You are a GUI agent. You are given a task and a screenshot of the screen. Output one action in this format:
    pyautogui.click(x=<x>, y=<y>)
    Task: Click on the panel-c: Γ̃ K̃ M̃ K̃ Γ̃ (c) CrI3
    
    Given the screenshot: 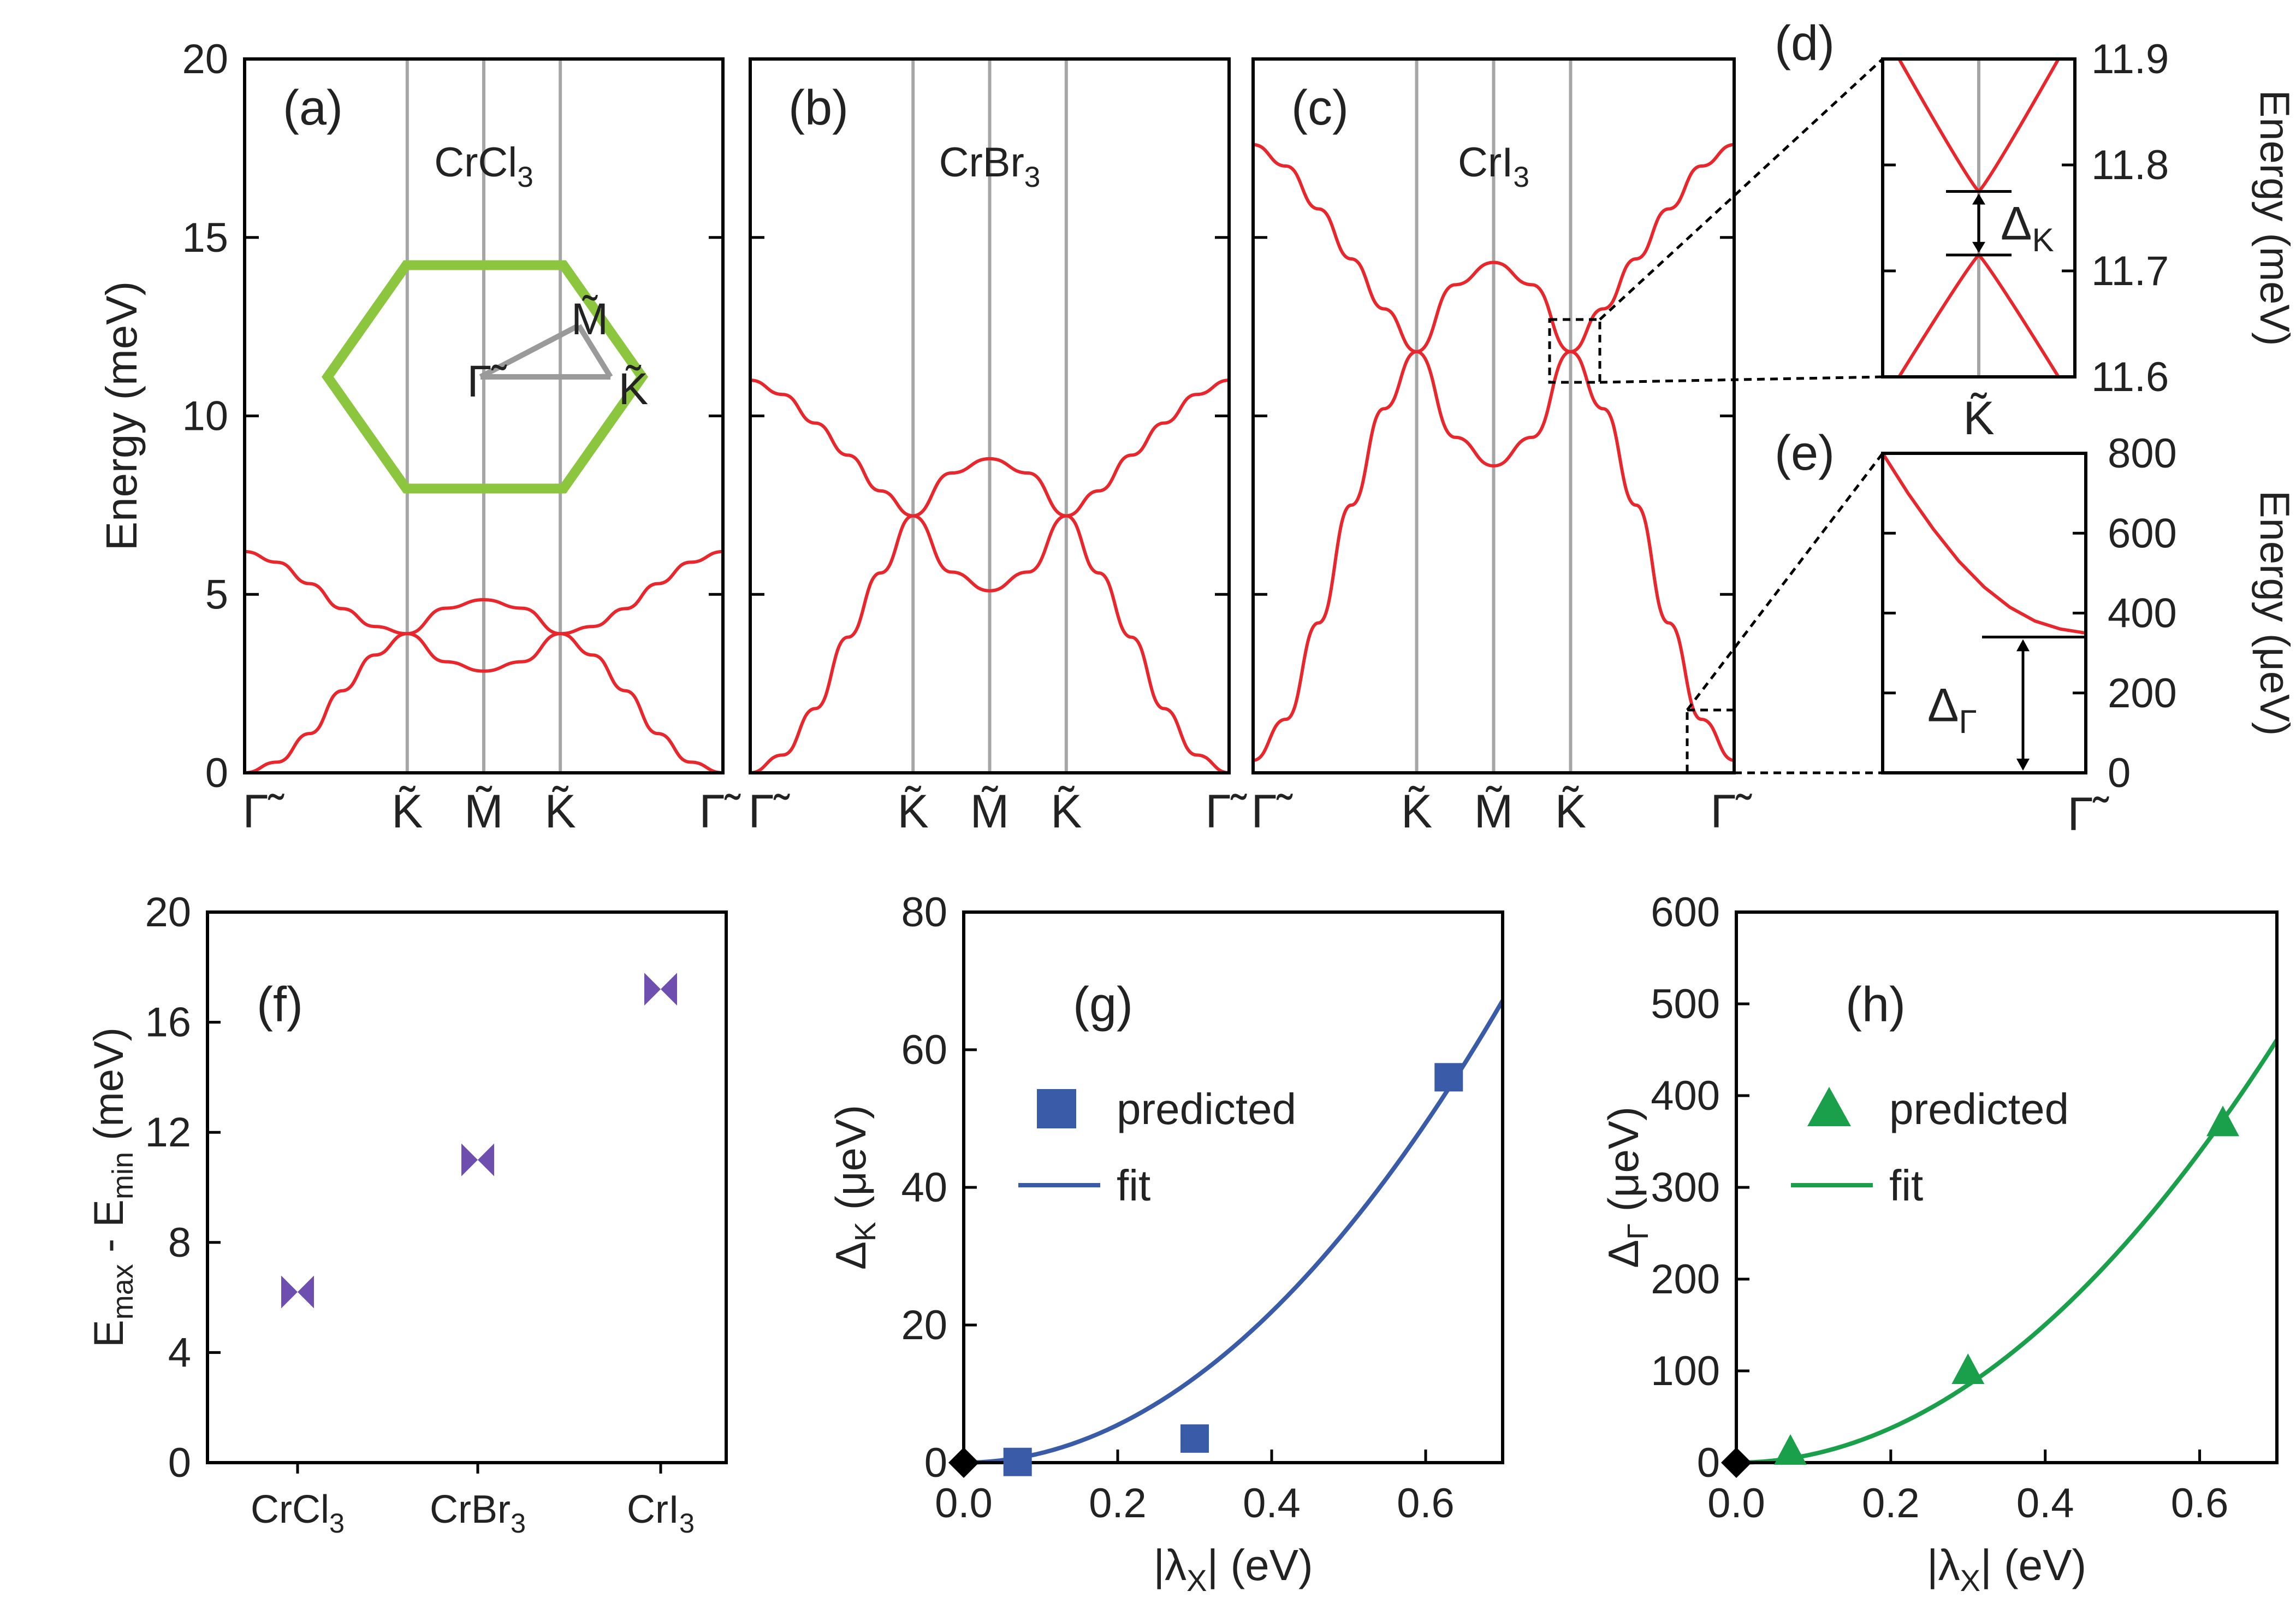 What is the action you would take?
    pyautogui.click(x=1502, y=447)
    